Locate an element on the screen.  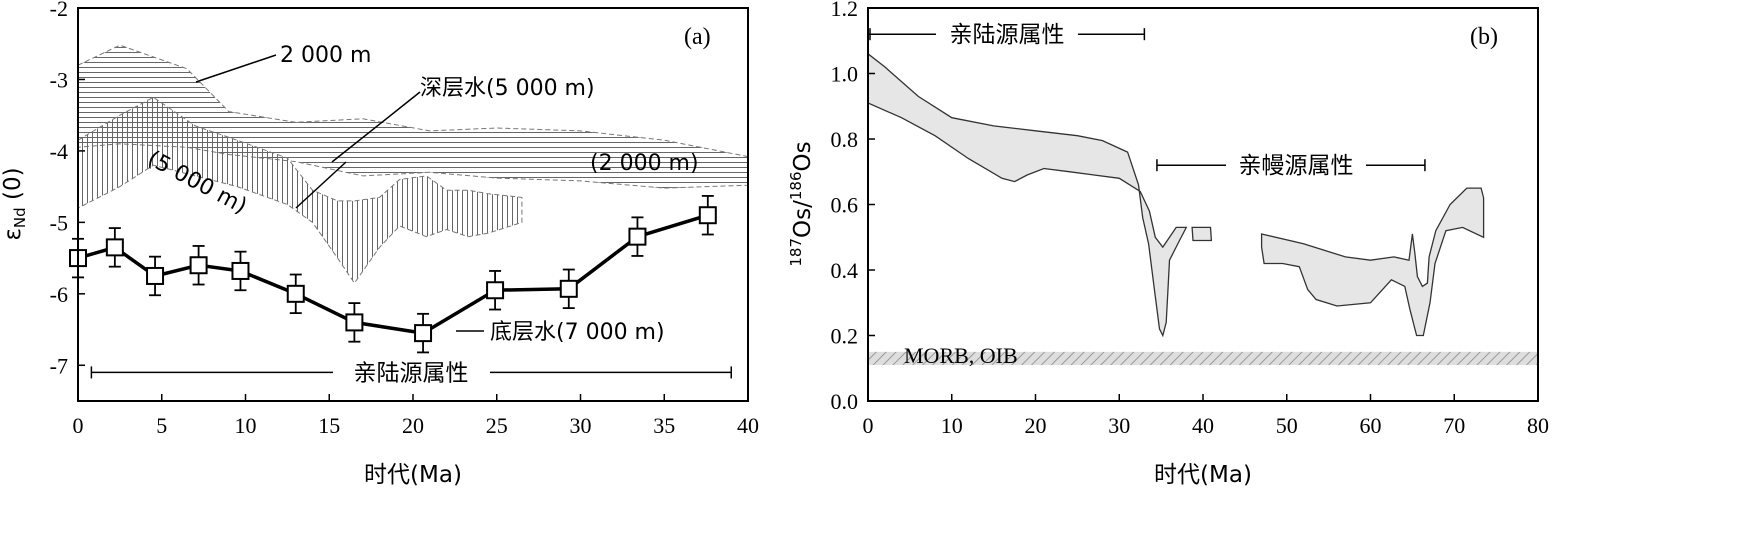
y-tick-label: -7 is located at coordinates (59, 365).